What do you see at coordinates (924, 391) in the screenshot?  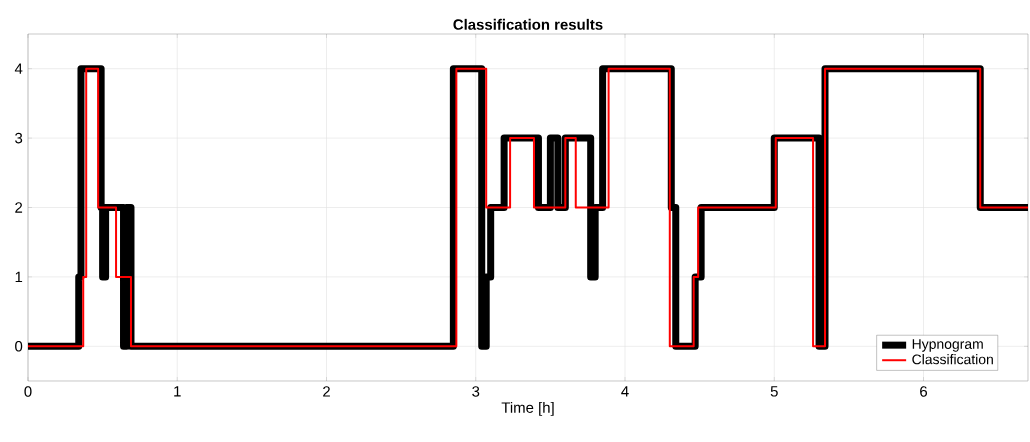 I see `x-tick-label: 6` at bounding box center [924, 391].